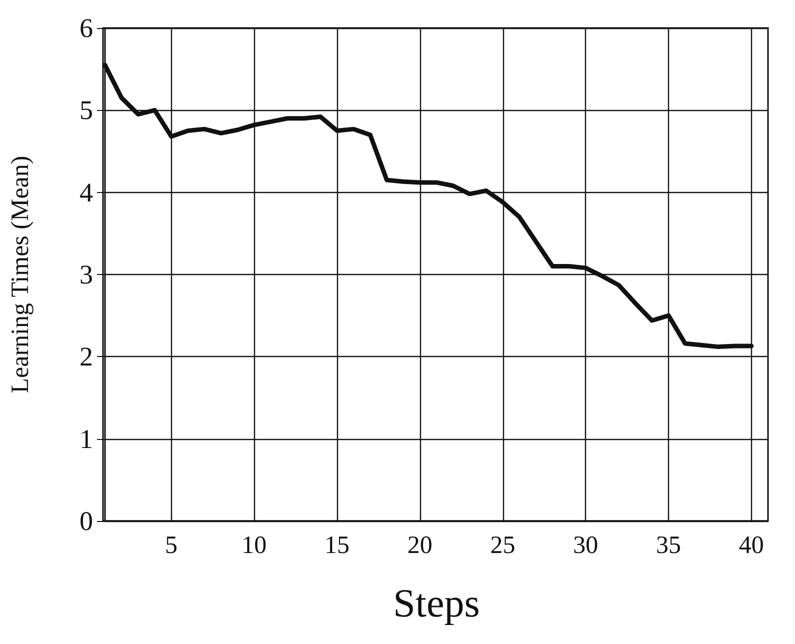  I want to click on x-tick-label: 40, so click(751, 545).